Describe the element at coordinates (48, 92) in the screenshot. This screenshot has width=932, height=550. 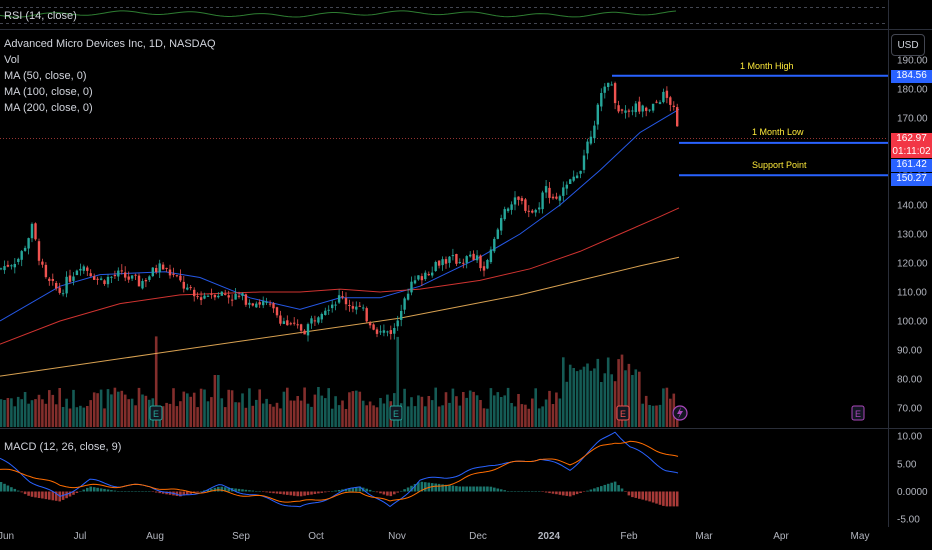
I see `indicator-ma100: MA (100, close, 0)` at that location.